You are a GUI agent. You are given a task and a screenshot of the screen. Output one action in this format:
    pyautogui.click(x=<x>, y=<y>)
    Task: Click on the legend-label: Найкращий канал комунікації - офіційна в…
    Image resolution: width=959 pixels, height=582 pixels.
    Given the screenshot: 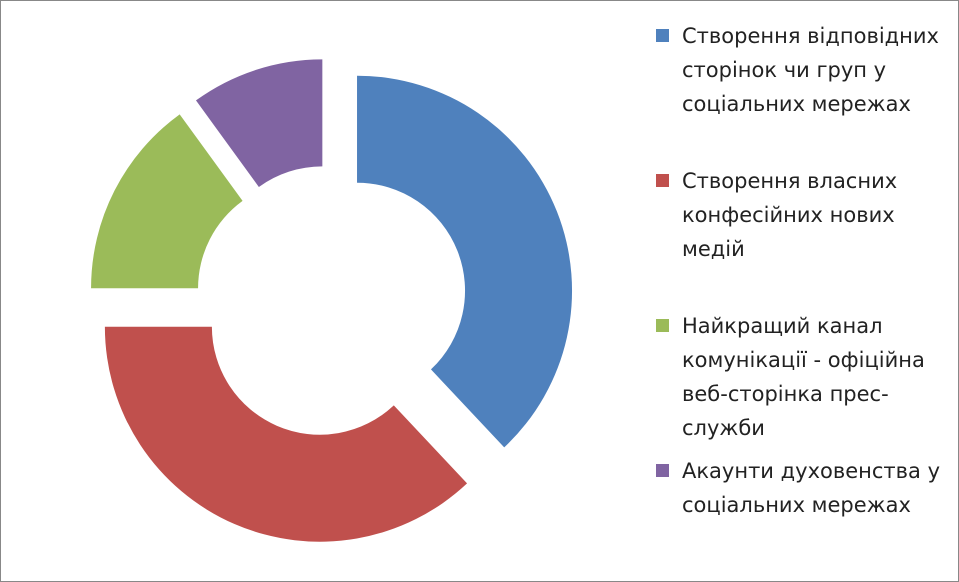 What is the action you would take?
    pyautogui.click(x=803, y=377)
    